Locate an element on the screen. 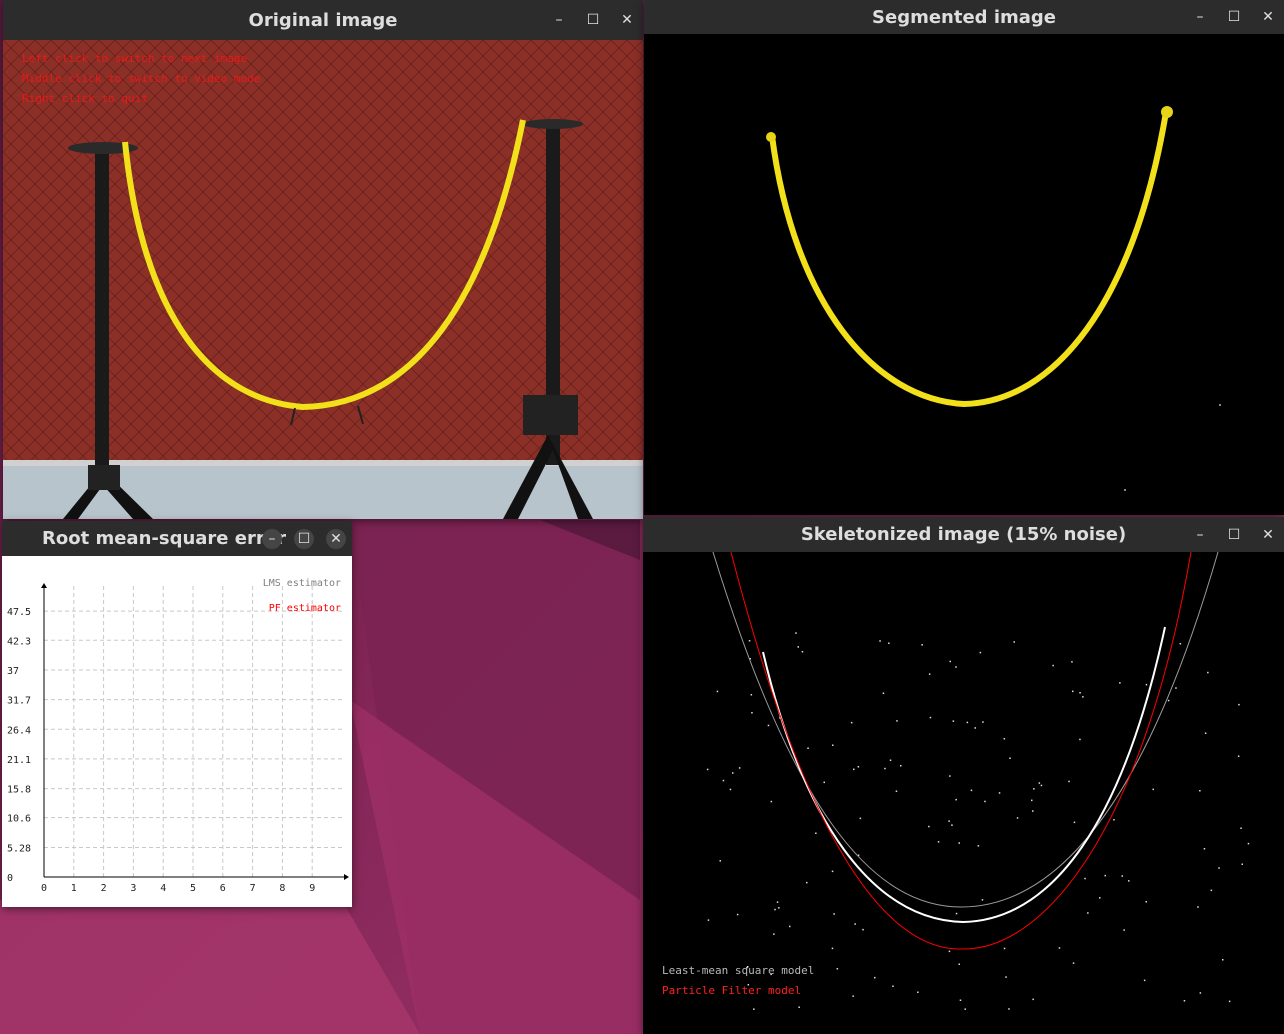 Image resolution: width=1284 pixels, height=1034 pixels. x-tick-label: 7 is located at coordinates (253, 888).